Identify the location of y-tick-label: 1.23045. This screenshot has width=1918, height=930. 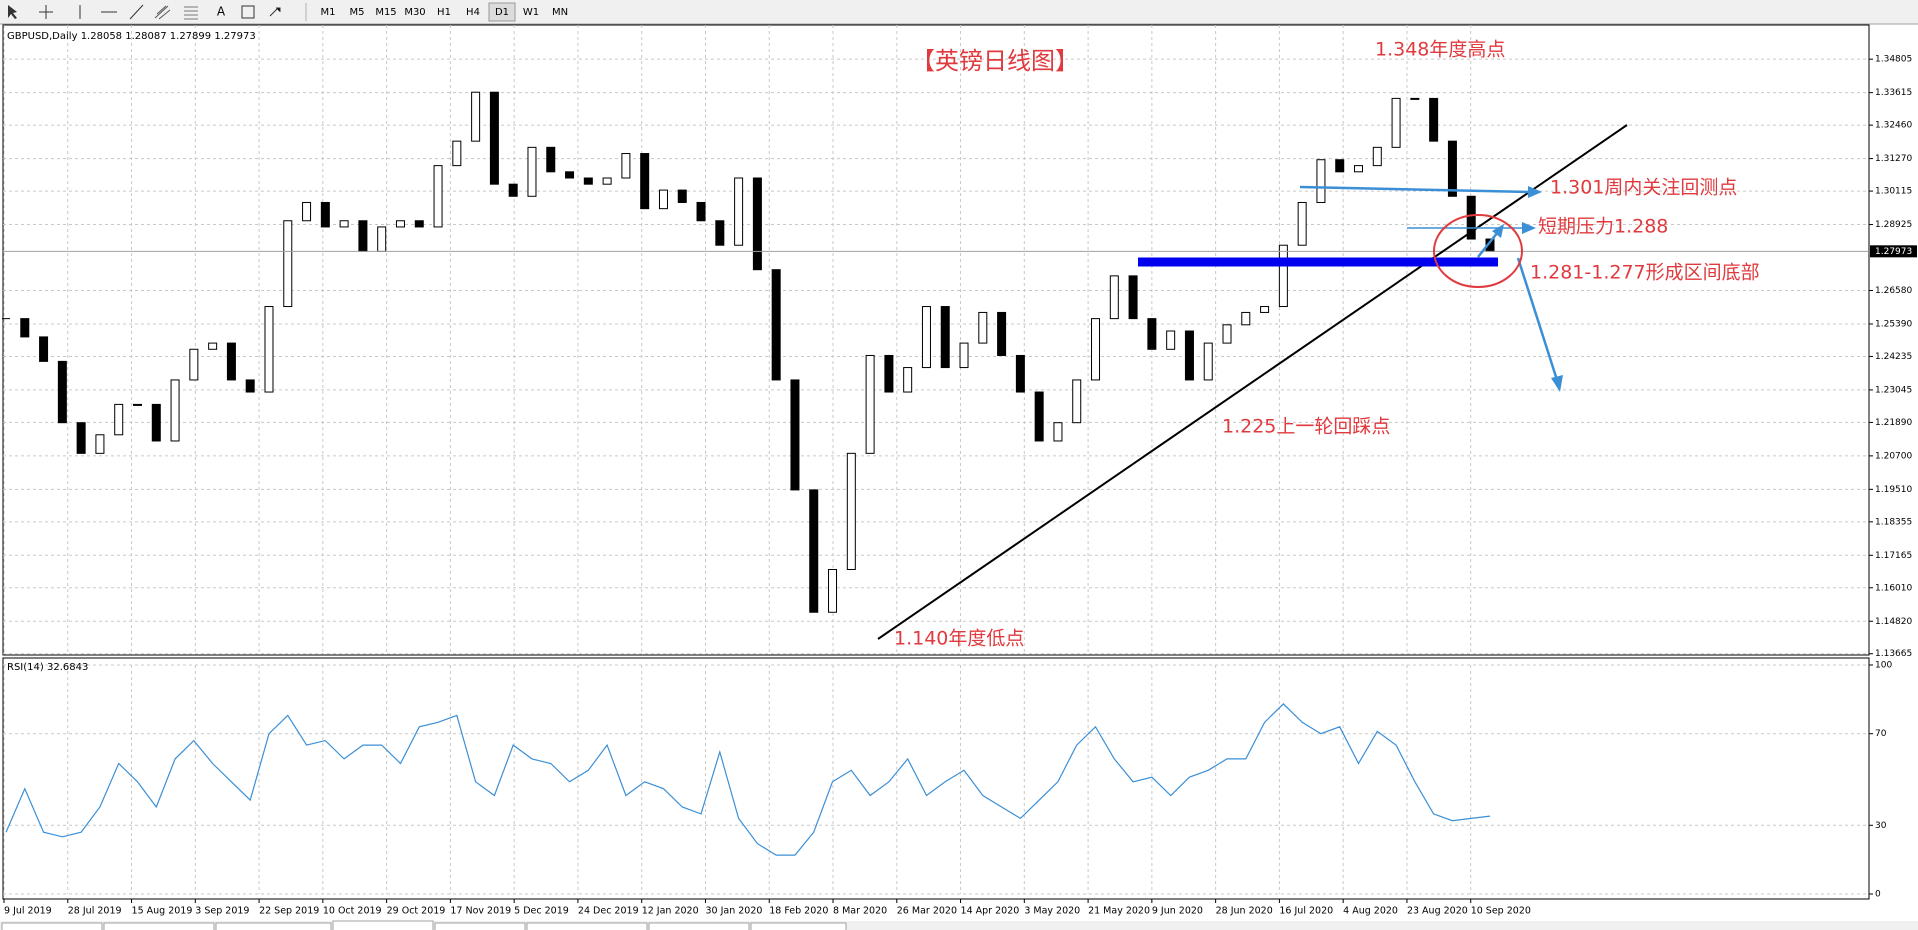
(1893, 390).